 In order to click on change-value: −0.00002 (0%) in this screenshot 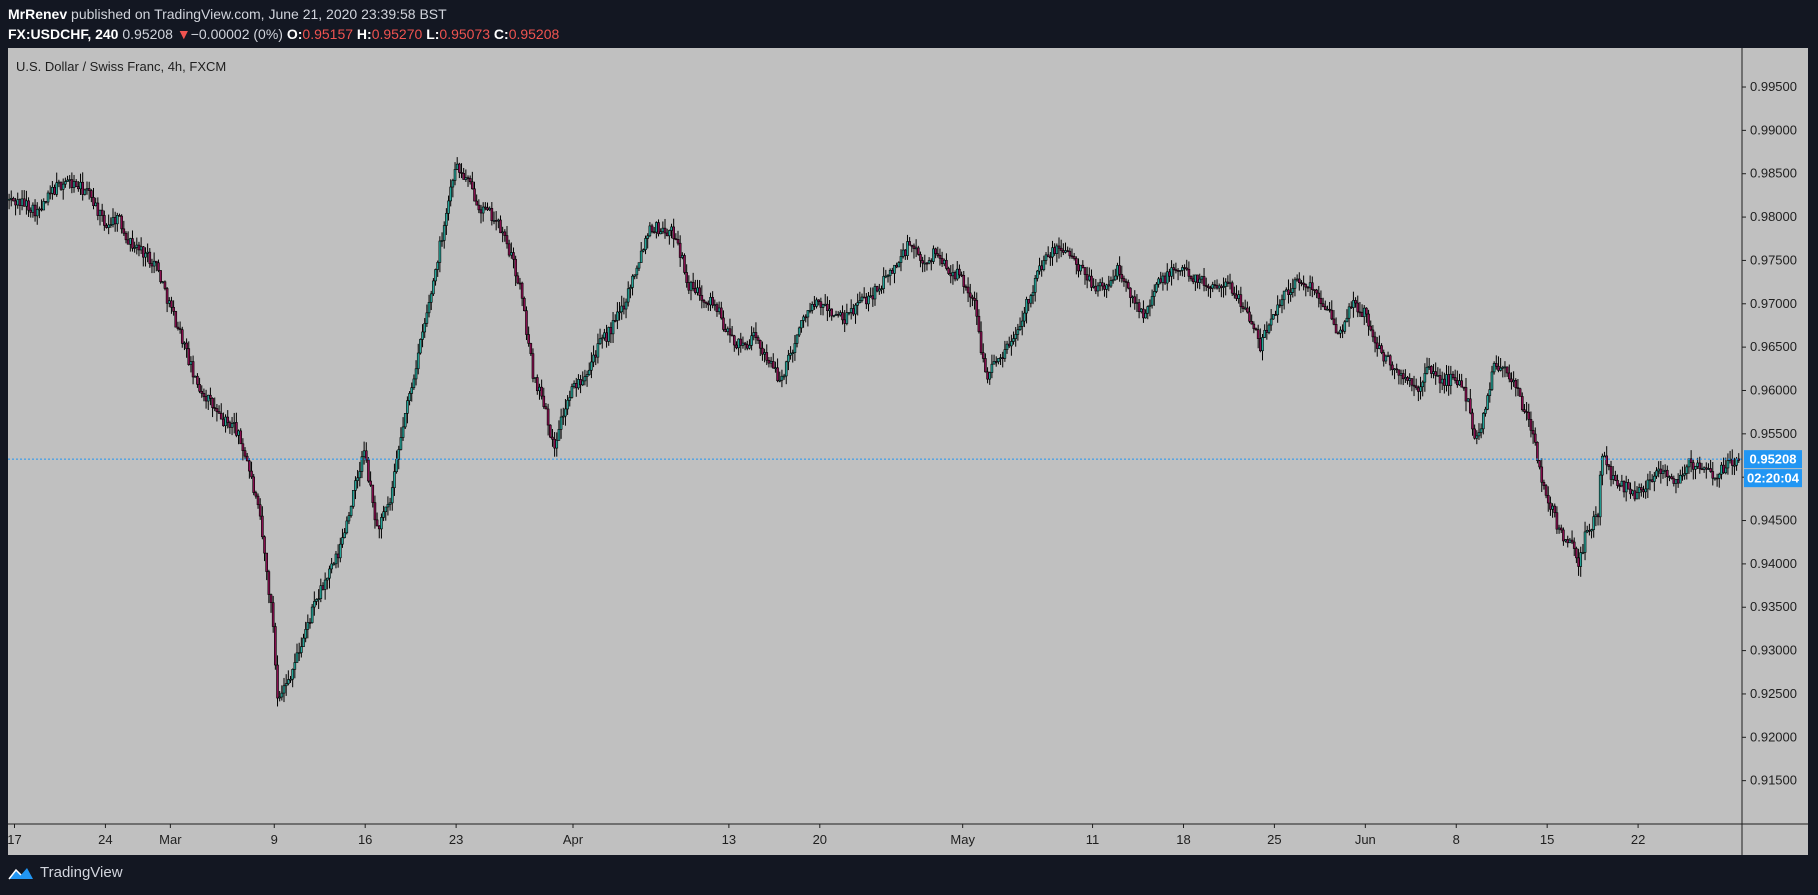, I will do `click(236, 34)`.